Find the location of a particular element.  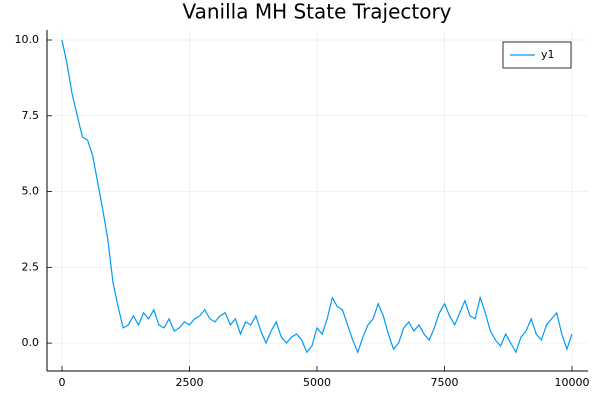

y-tick-label: 7.5 is located at coordinates (31, 115).